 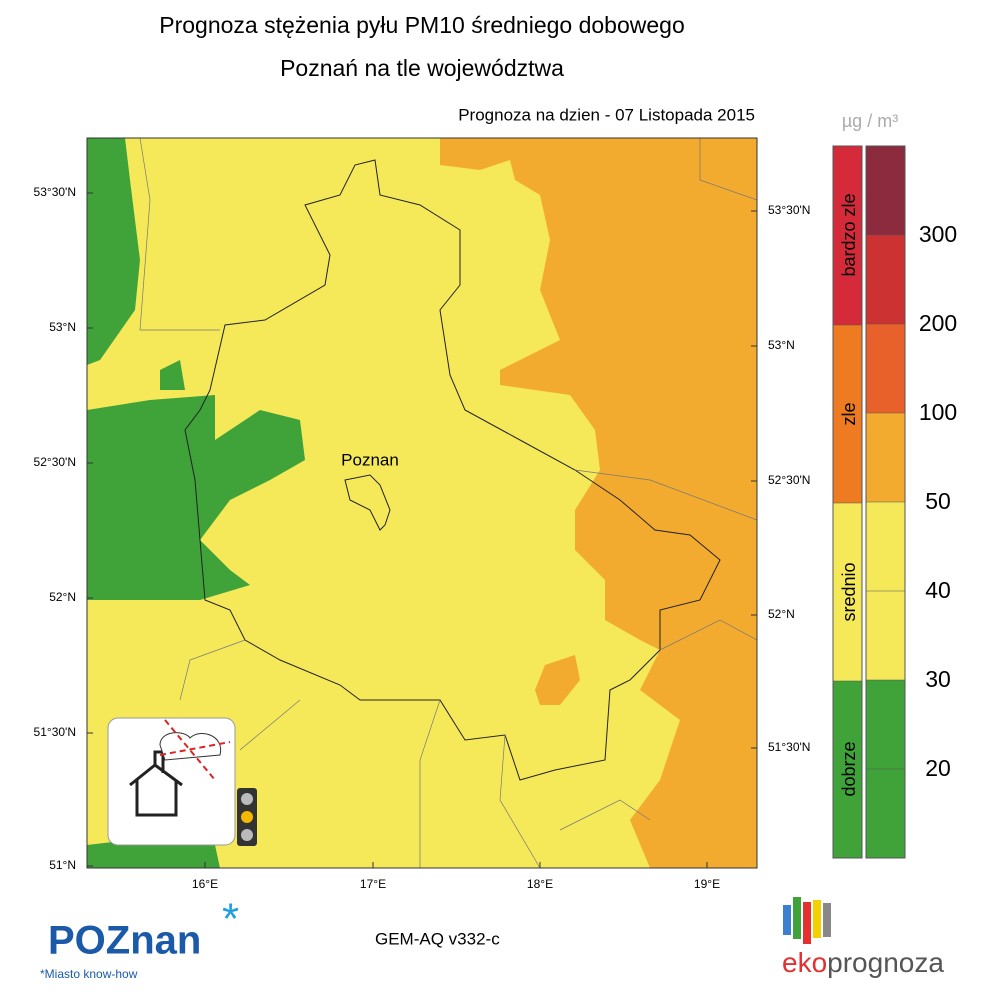 I want to click on level-label: 50, so click(x=938, y=501).